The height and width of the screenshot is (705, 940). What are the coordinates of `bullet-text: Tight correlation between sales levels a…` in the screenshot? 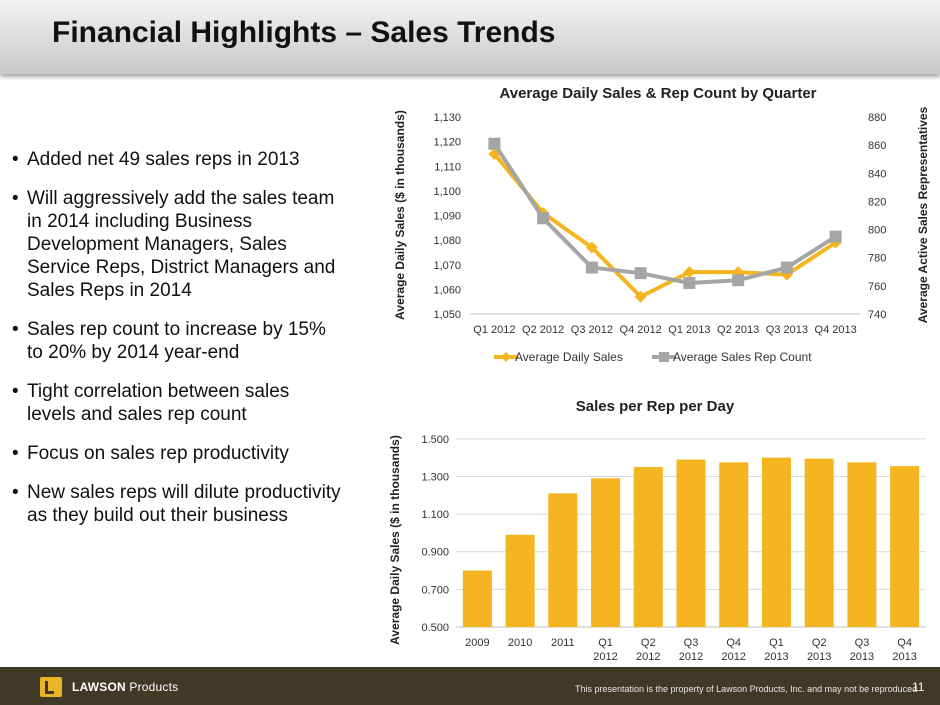 It's located at (158, 403).